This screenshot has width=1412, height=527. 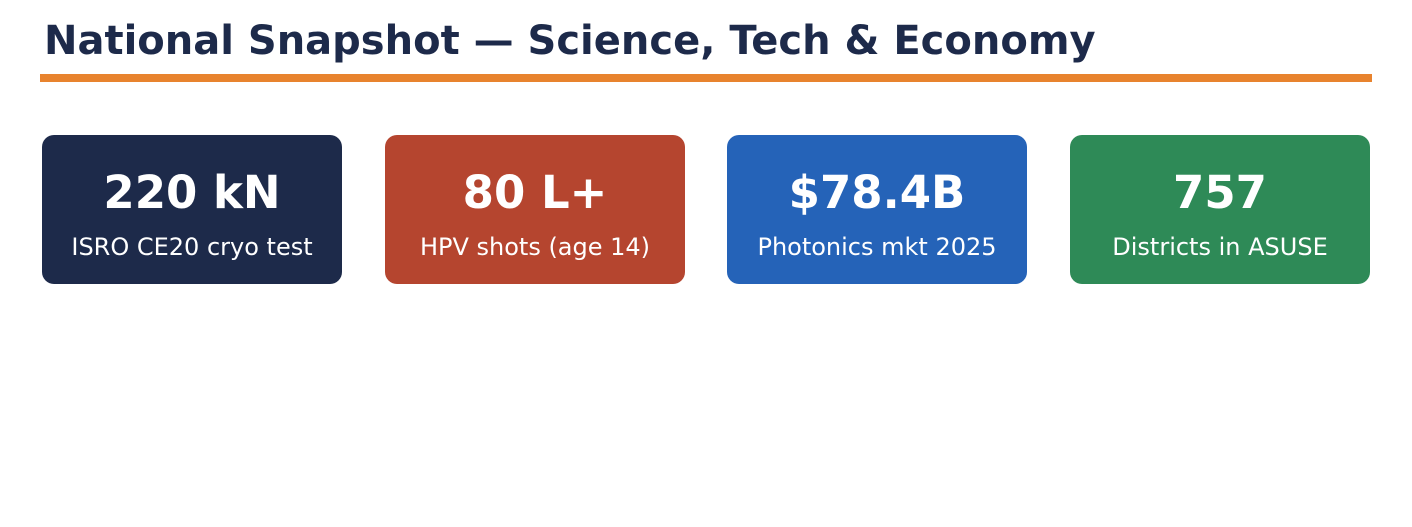 What do you see at coordinates (877, 192) in the screenshot?
I see `kpi-value: $78.4B` at bounding box center [877, 192].